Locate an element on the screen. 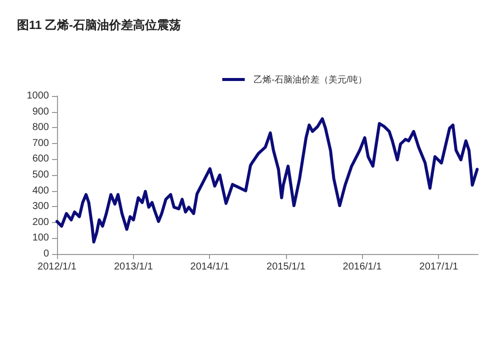 This screenshot has height=362, width=500. y-tick-label: 800 is located at coordinates (41, 128).